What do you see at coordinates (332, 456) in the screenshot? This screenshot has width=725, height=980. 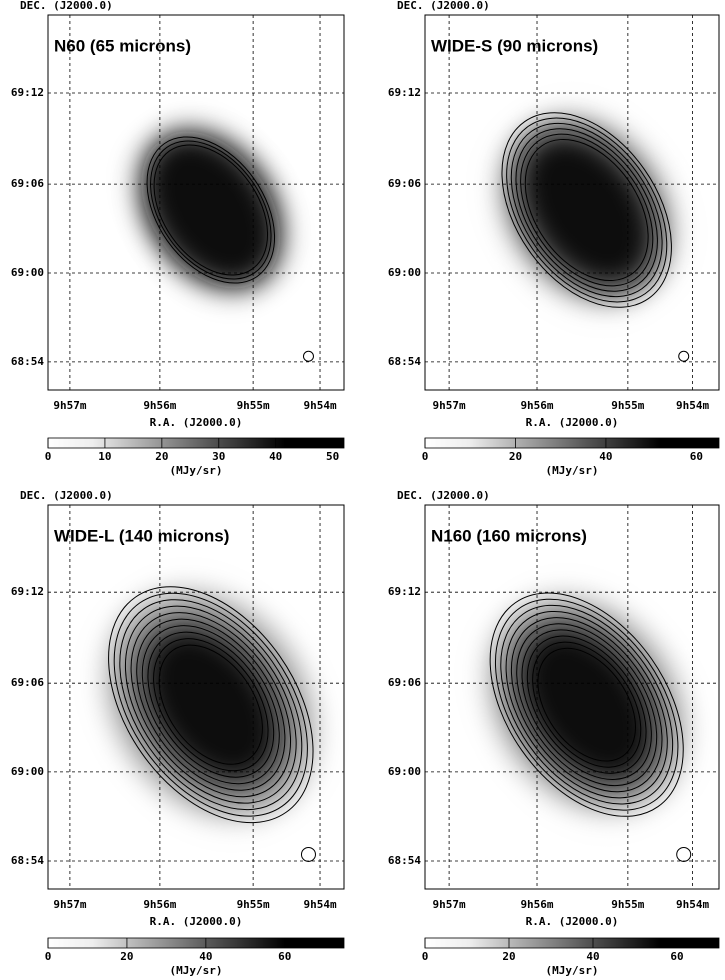 I see `colorbar-tick-label: 50` at bounding box center [332, 456].